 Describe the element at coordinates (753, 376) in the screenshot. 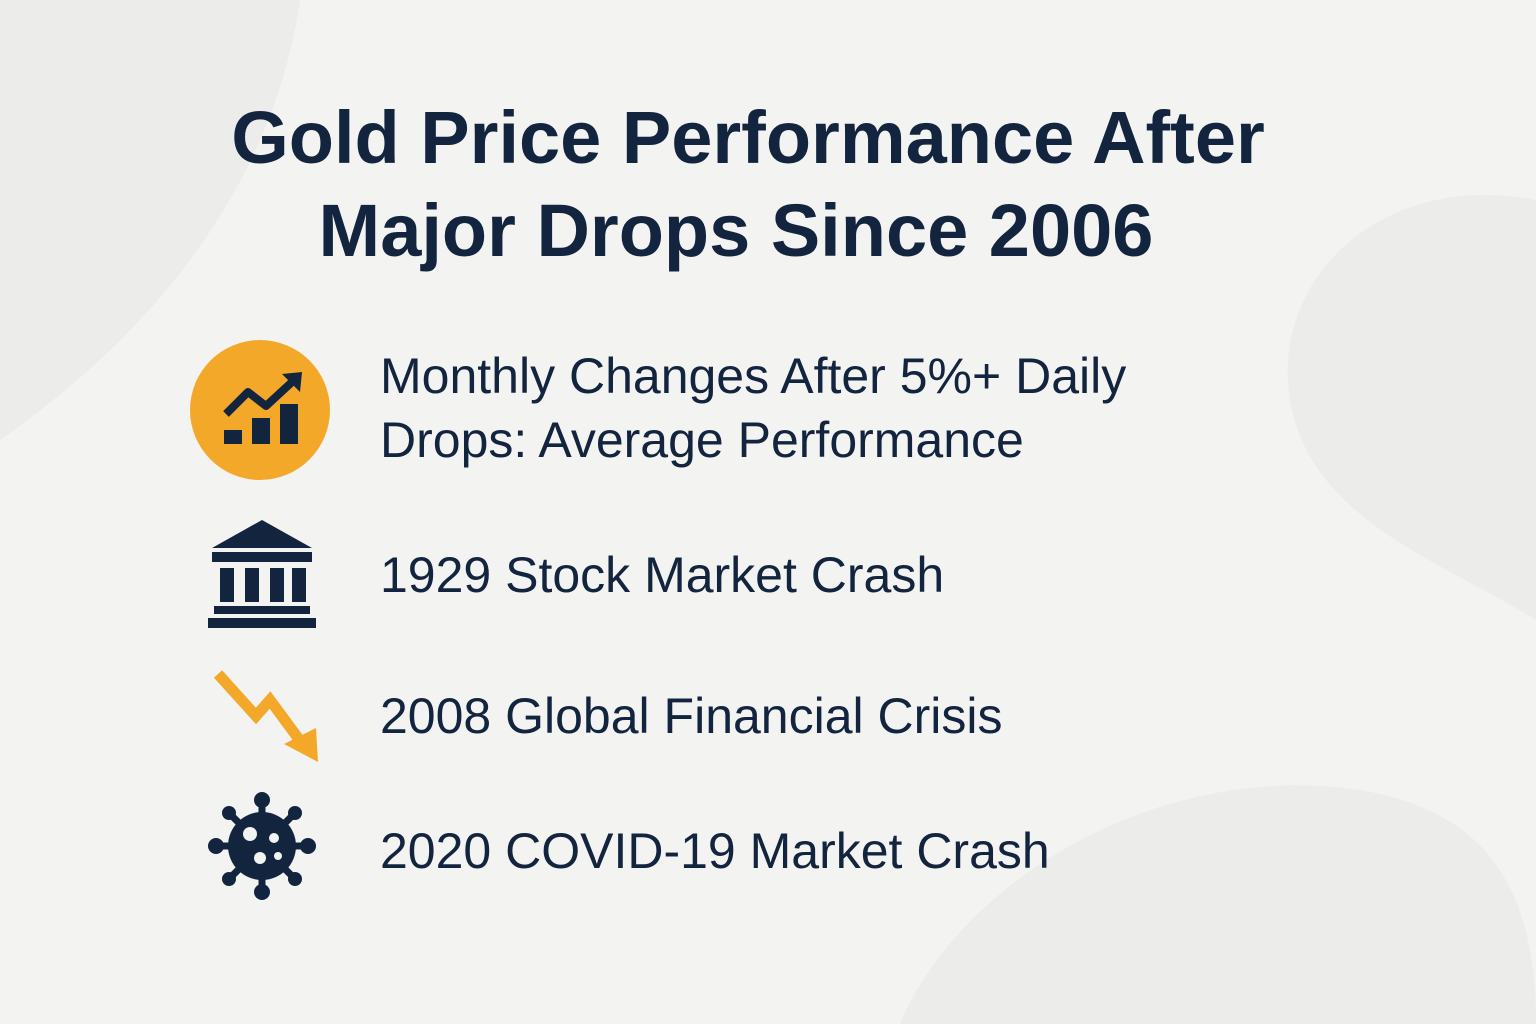

I see `item-text: Monthly Changes After 5%+ Daily` at that location.